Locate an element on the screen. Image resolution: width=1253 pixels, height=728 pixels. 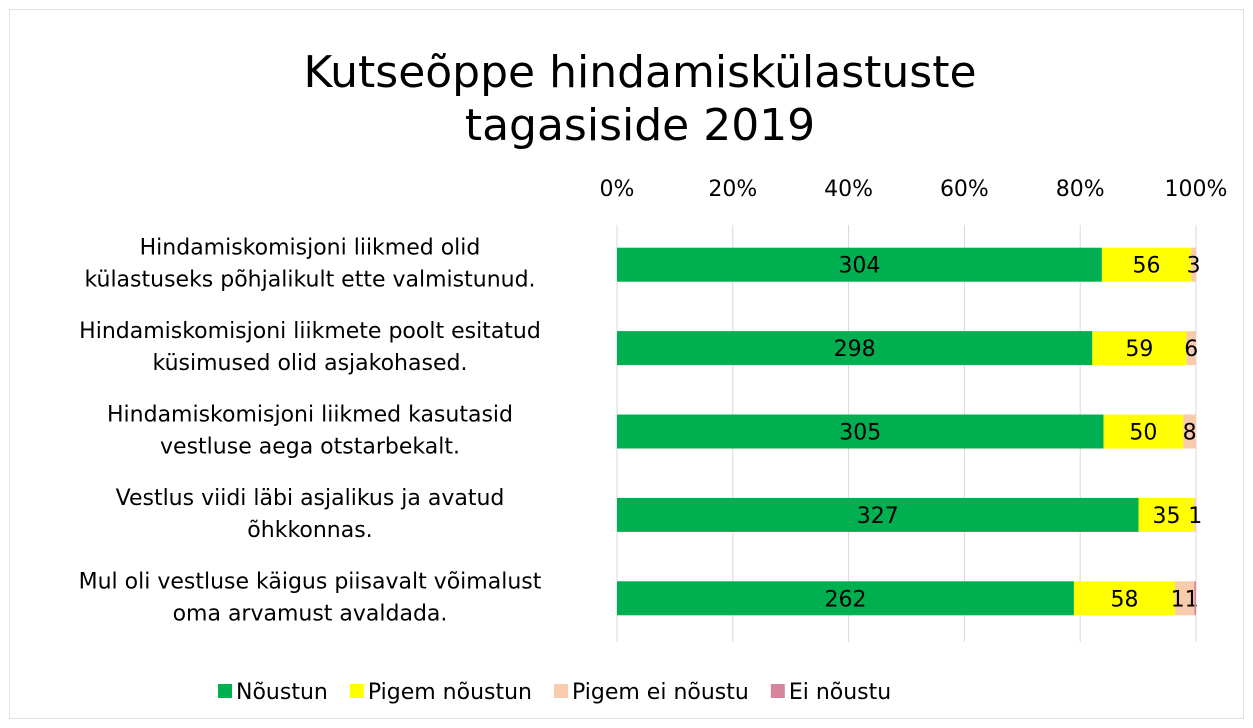
data-label: 327 is located at coordinates (878, 516).